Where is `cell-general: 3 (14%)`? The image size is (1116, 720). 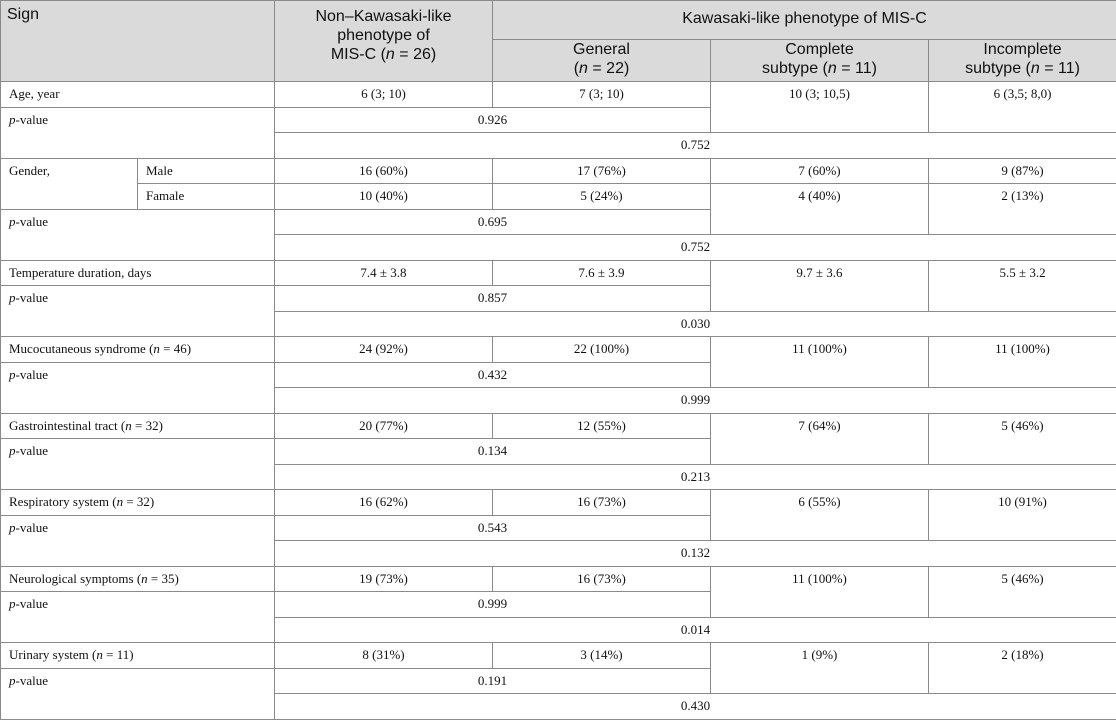 cell-general: 3 (14%) is located at coordinates (601, 655).